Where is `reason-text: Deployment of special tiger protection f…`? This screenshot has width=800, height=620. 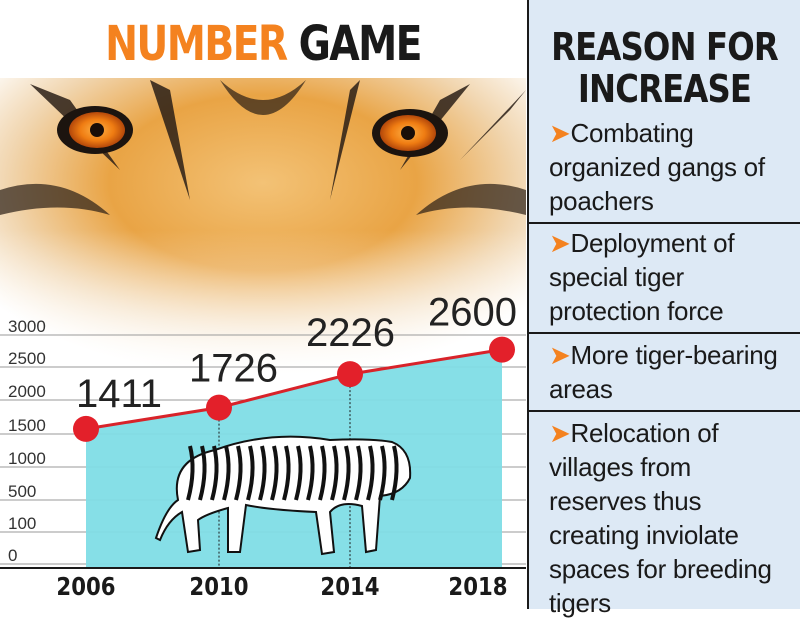 reason-text: Deployment of special tiger protection f… is located at coordinates (642, 277).